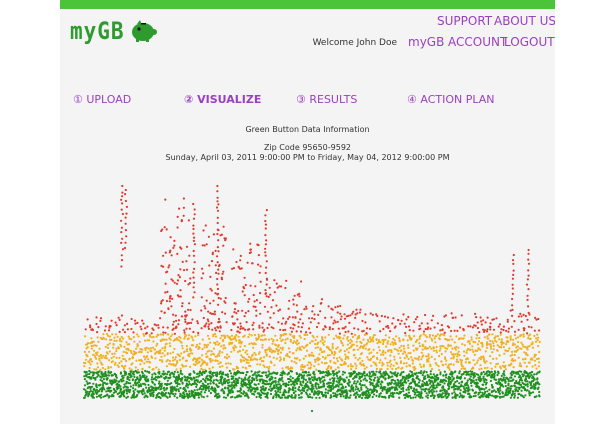 This screenshot has width=615, height=424. Describe the element at coordinates (524, 21) in the screenshot. I see `about-us-link: ABOUT US` at that location.